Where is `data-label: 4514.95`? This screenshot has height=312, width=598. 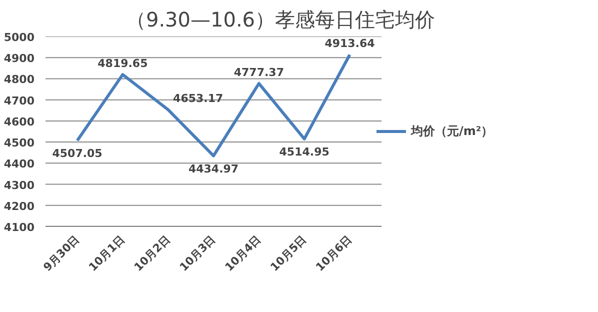
data-label: 4514.95 is located at coordinates (304, 151).